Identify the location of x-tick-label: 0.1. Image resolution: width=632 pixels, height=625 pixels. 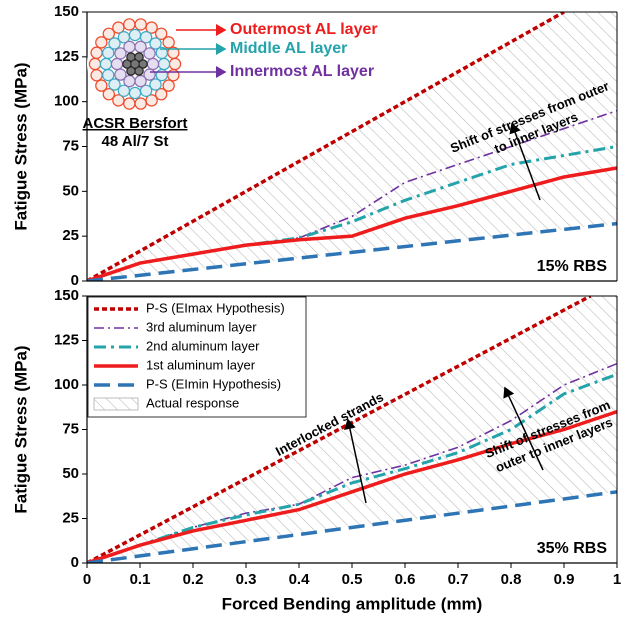
(140, 579).